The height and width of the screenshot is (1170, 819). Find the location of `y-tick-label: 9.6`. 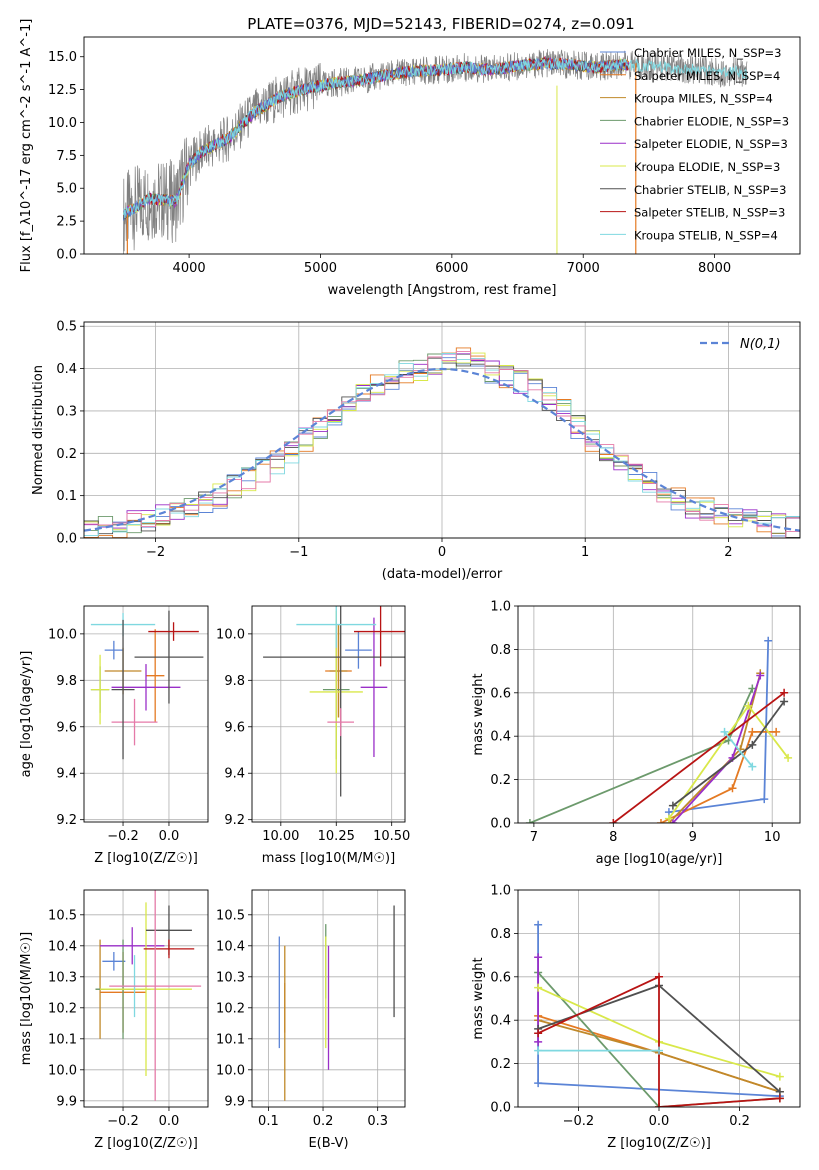

y-tick-label: 9.6 is located at coordinates (66, 727).